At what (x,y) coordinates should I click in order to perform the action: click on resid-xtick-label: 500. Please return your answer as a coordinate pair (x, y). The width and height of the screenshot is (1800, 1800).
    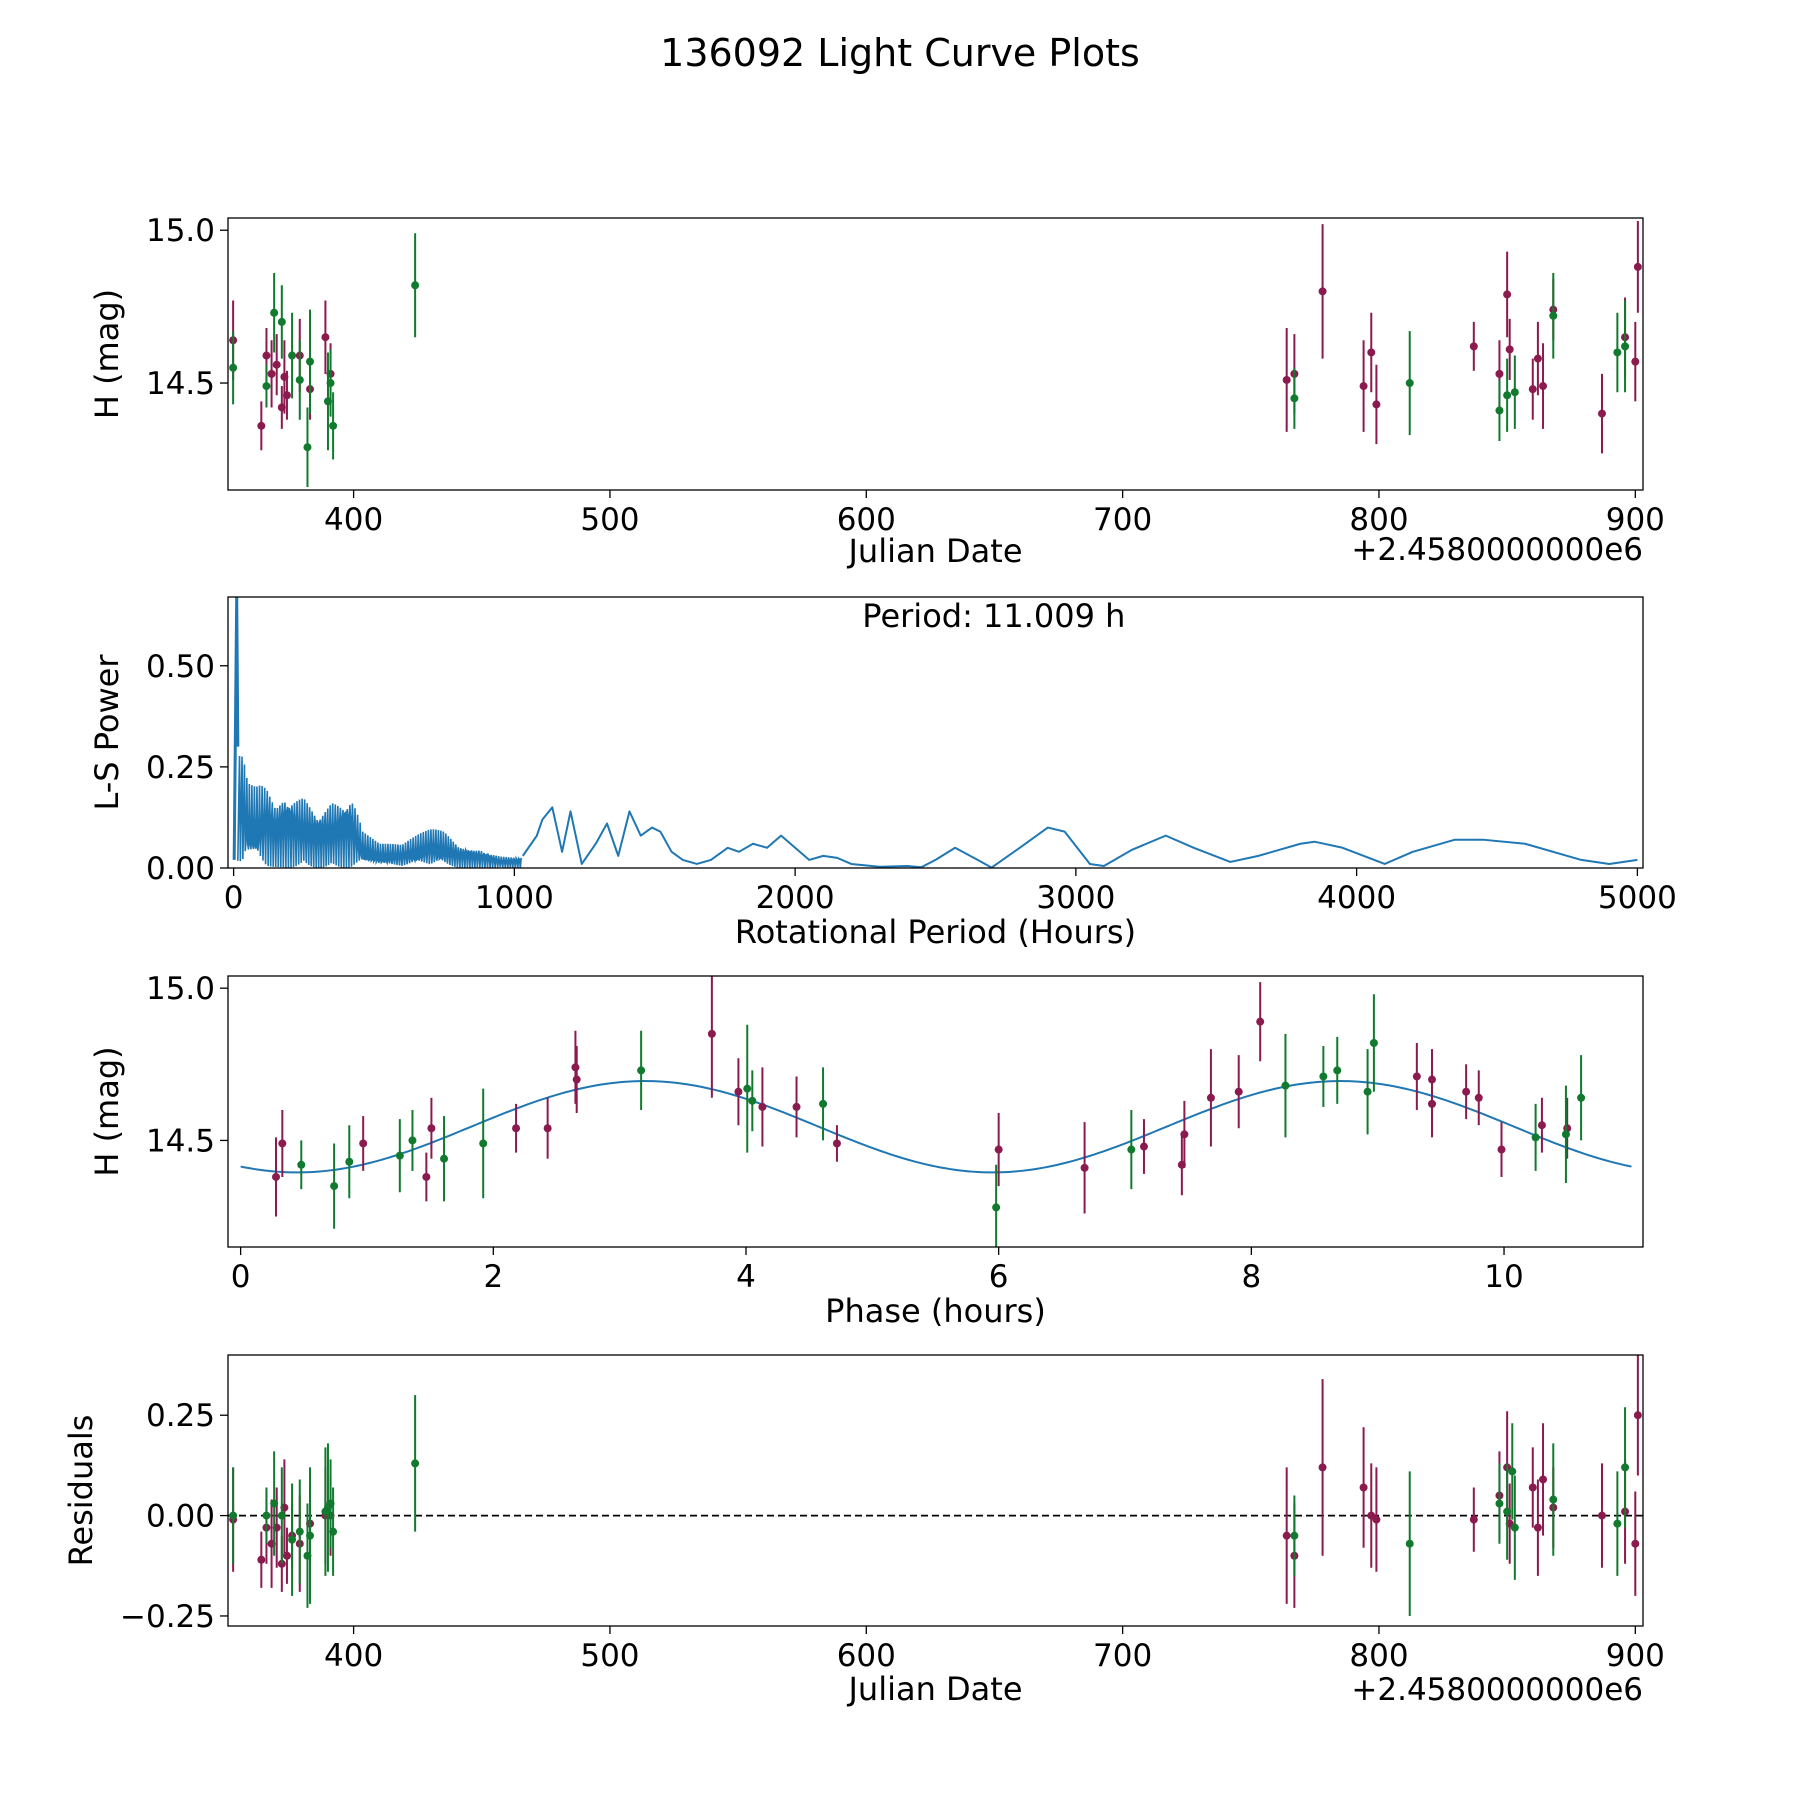
    Looking at the image, I should click on (609, 1656).